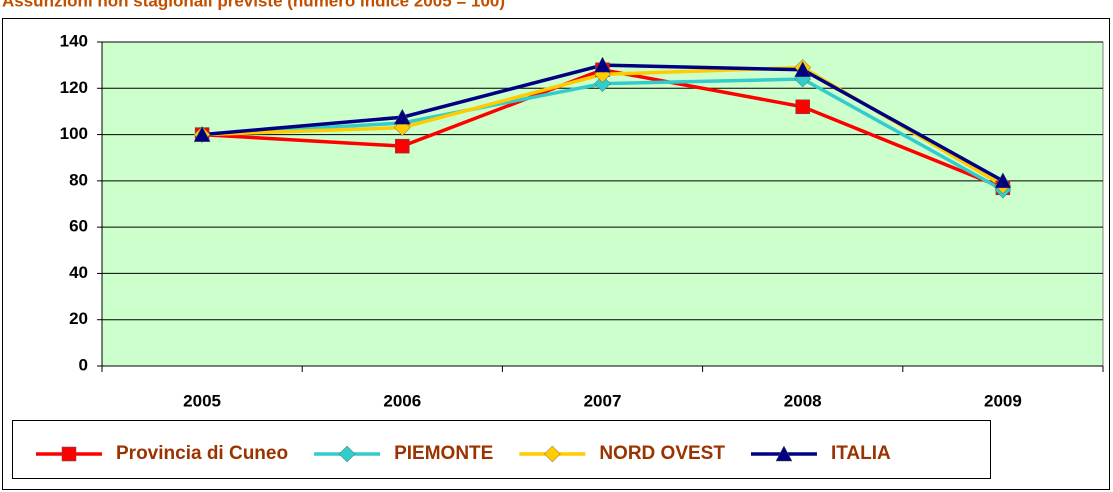 The width and height of the screenshot is (1113, 492). I want to click on legend-label: ITALIA, so click(861, 453).